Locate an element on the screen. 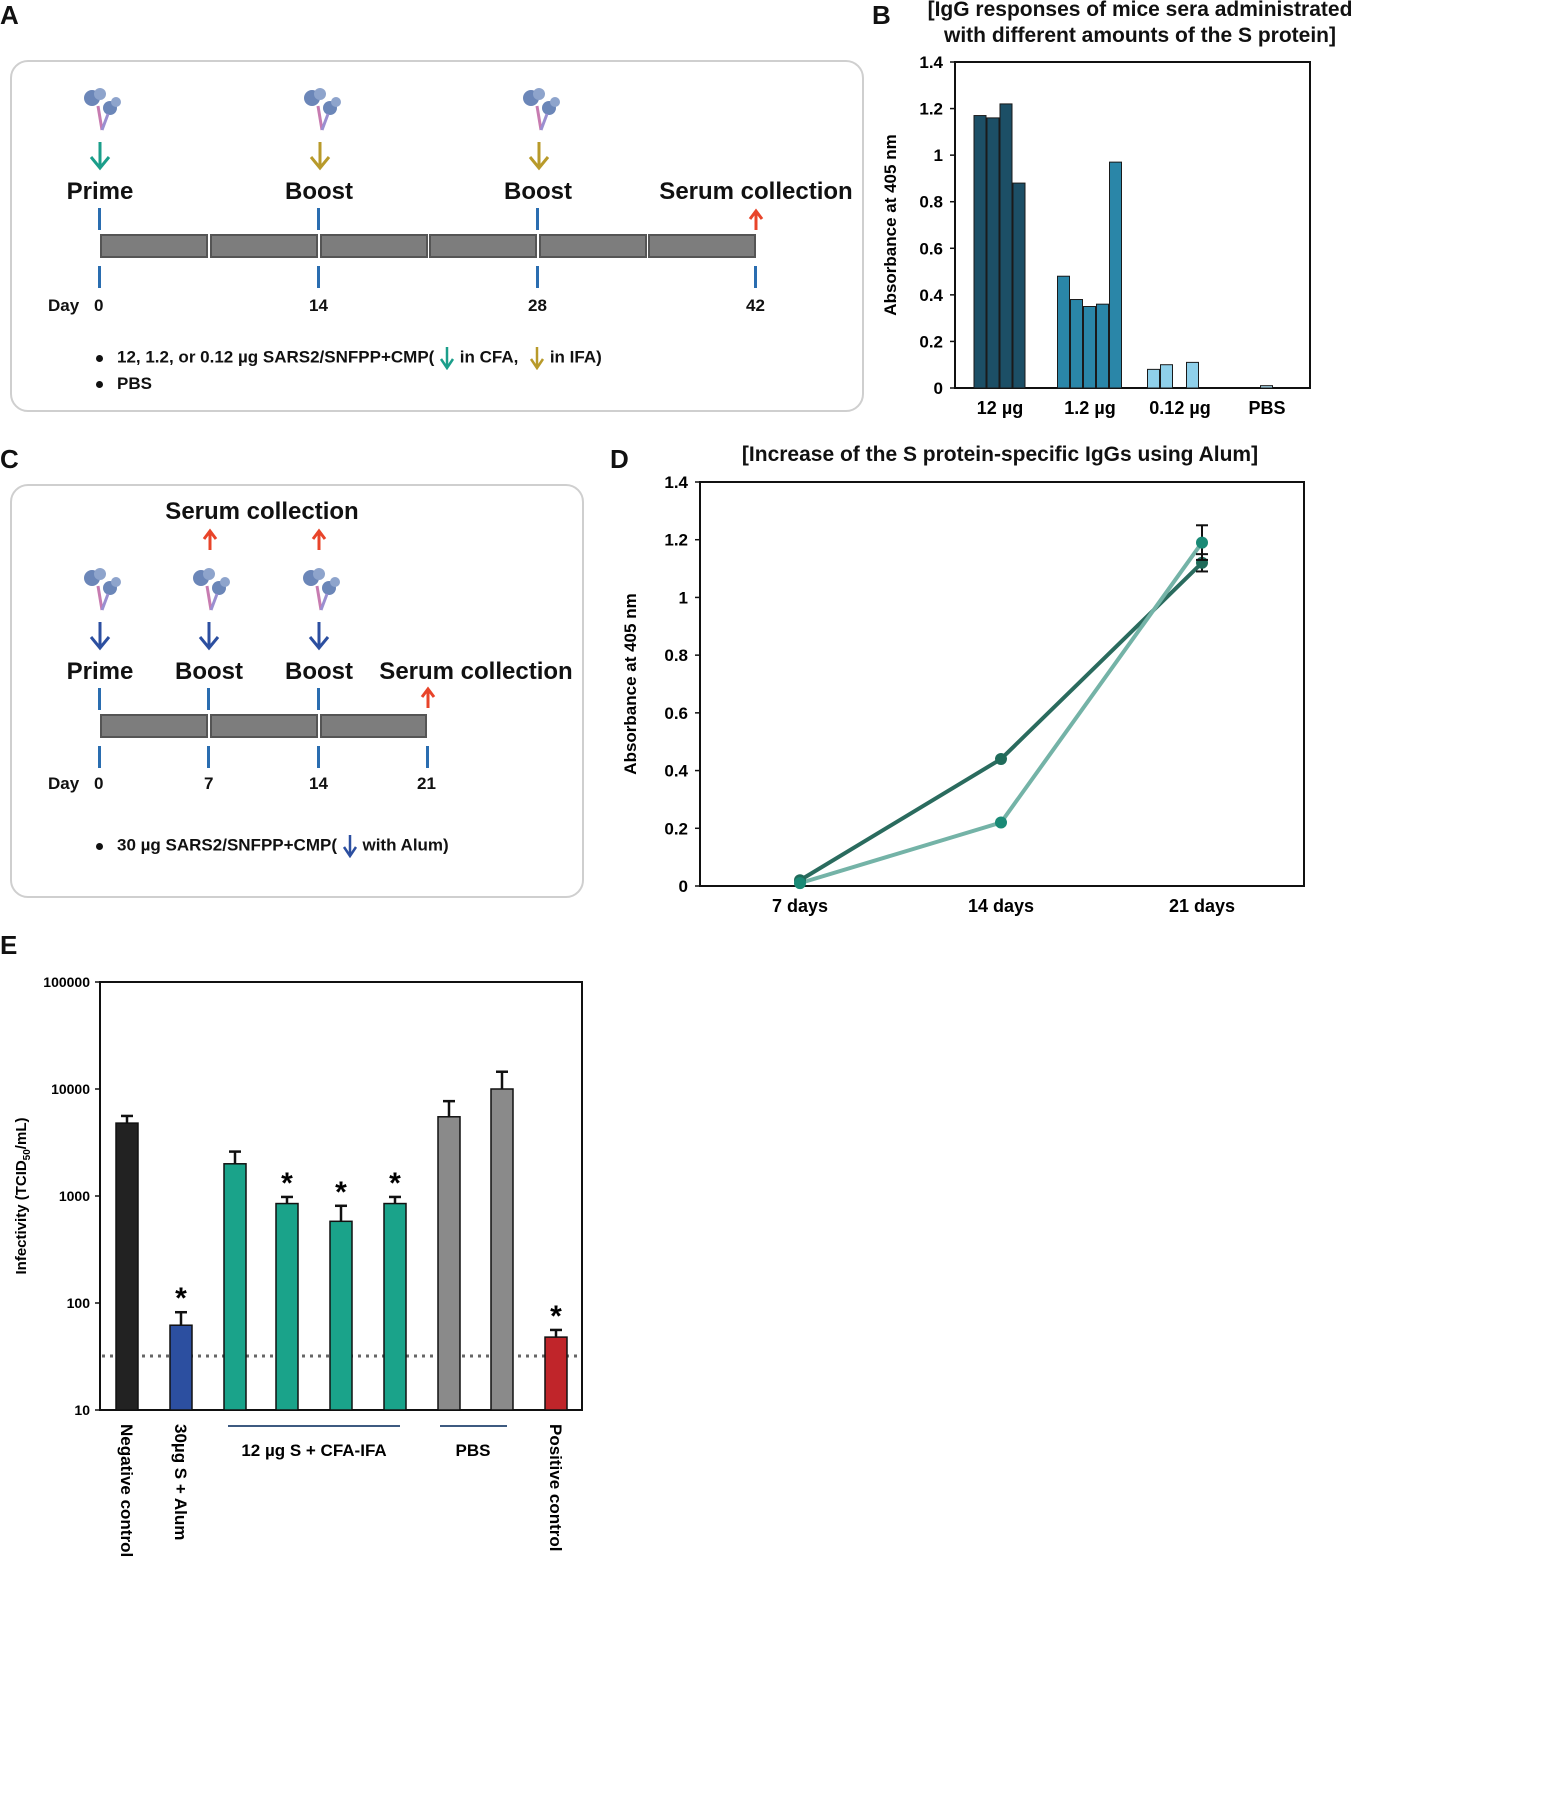 Image resolution: width=1546 pixels, height=1799 pixels. stage-boost-1: Boost is located at coordinates (319, 191).